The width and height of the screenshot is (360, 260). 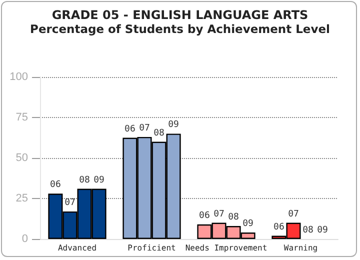 What do you see at coordinates (22, 198) in the screenshot?
I see `y-tick-label: 25` at bounding box center [22, 198].